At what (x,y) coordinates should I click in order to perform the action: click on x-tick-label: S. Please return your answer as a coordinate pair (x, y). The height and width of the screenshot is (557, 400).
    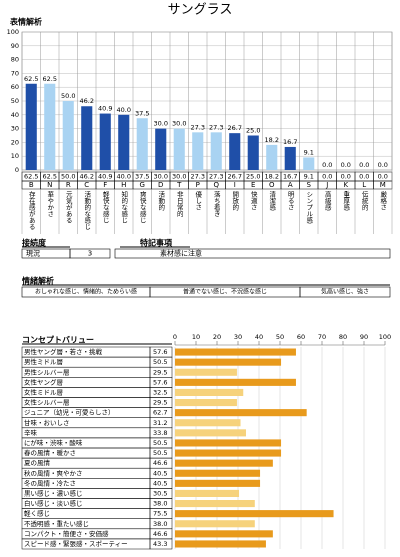
    Looking at the image, I should click on (309, 185).